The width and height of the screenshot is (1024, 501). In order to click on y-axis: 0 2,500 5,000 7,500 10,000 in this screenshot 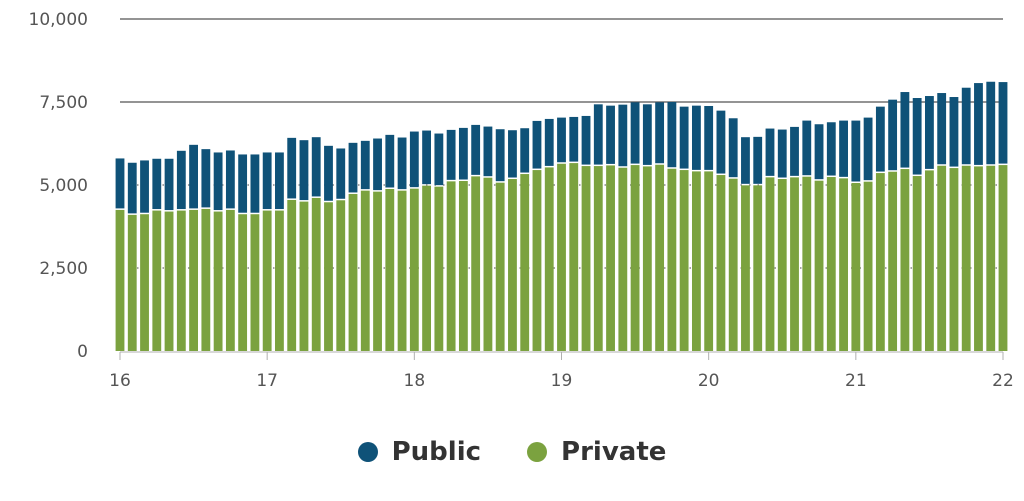, I will do `click(58, 186)`.